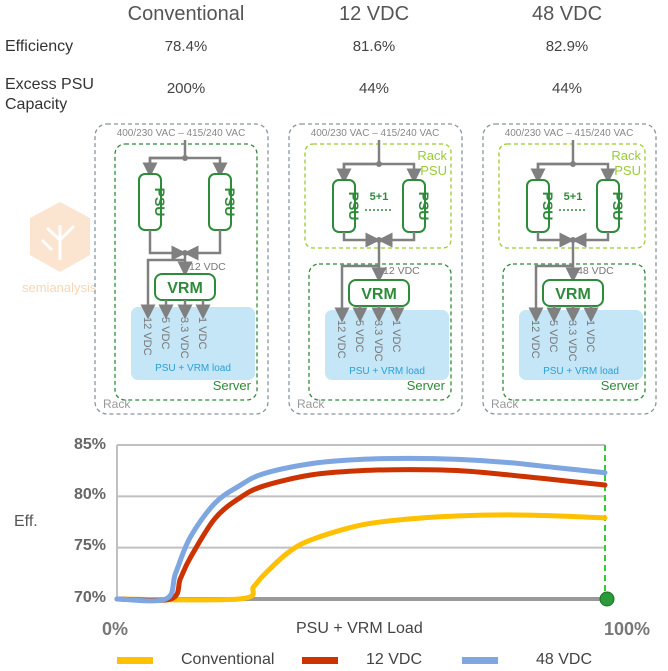 The height and width of the screenshot is (671, 668). Describe the element at coordinates (49, 94) in the screenshot. I see `row-label-excess-psu: Excess PSU Capacity` at that location.